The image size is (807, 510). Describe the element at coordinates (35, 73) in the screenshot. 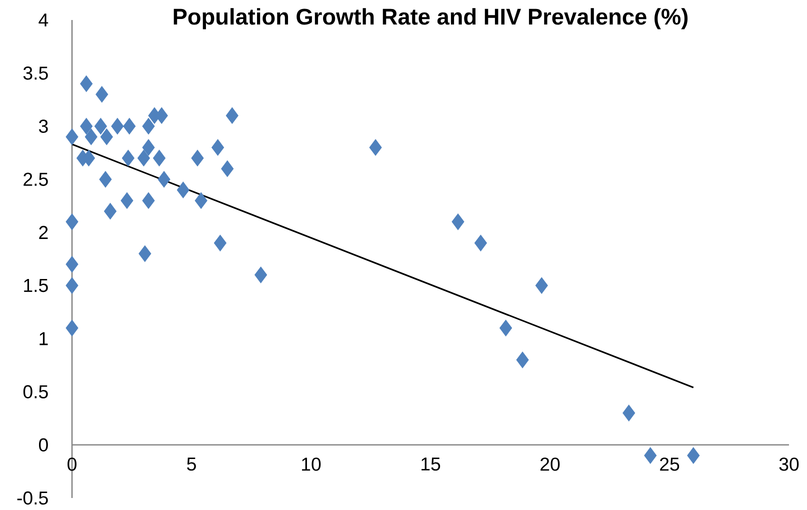

I see `y-tick-label: 3.5` at that location.